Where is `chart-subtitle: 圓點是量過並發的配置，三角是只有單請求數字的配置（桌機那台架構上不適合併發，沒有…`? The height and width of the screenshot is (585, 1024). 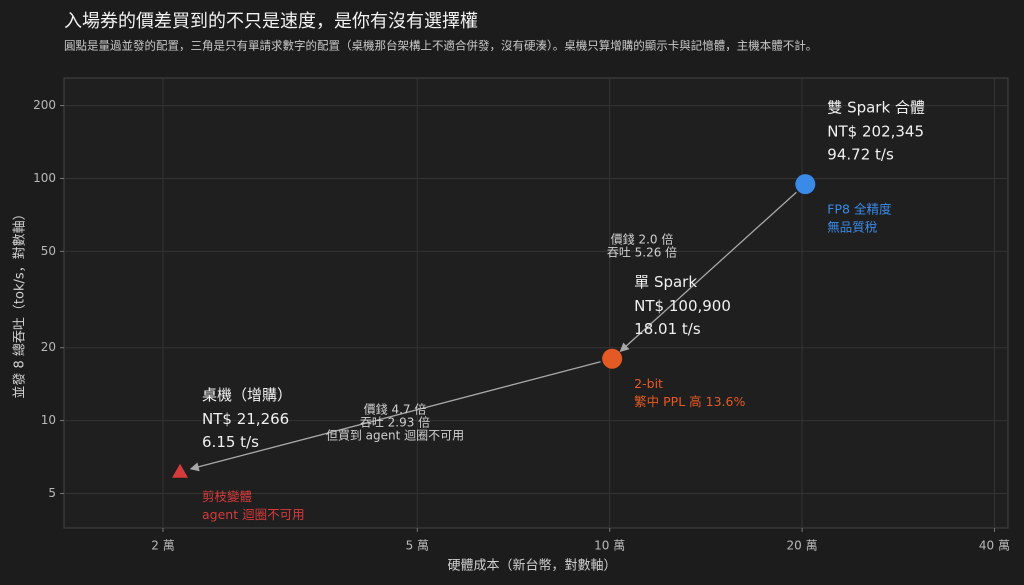
chart-subtitle: 圓點是量過並發的配置，三角是只有單請求數字的配置（桌機那台架構上不適合併發，沒有… is located at coordinates (440, 46).